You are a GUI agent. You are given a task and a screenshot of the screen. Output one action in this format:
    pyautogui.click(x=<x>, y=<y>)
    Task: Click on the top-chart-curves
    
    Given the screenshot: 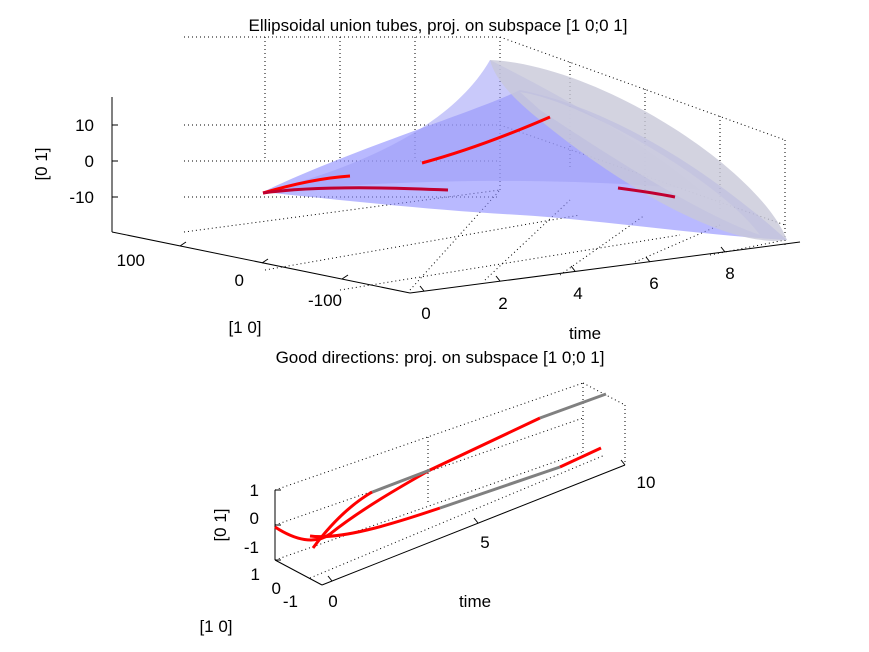 What is the action you would take?
    pyautogui.click(x=469, y=157)
    